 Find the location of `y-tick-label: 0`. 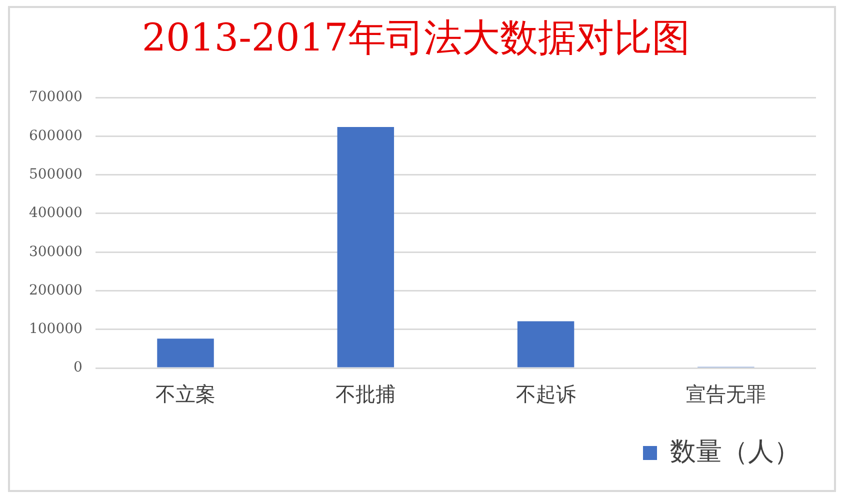

y-tick-label: 0 is located at coordinates (78, 368).